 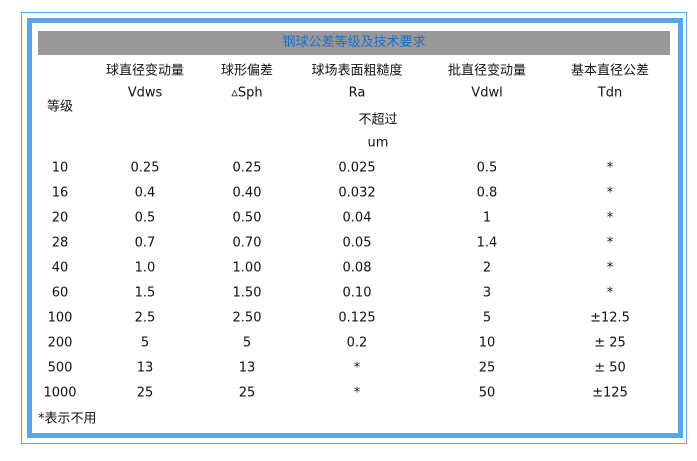 What do you see at coordinates (357, 71) in the screenshot?
I see `header-name: 球场表面粗糙度` at bounding box center [357, 71].